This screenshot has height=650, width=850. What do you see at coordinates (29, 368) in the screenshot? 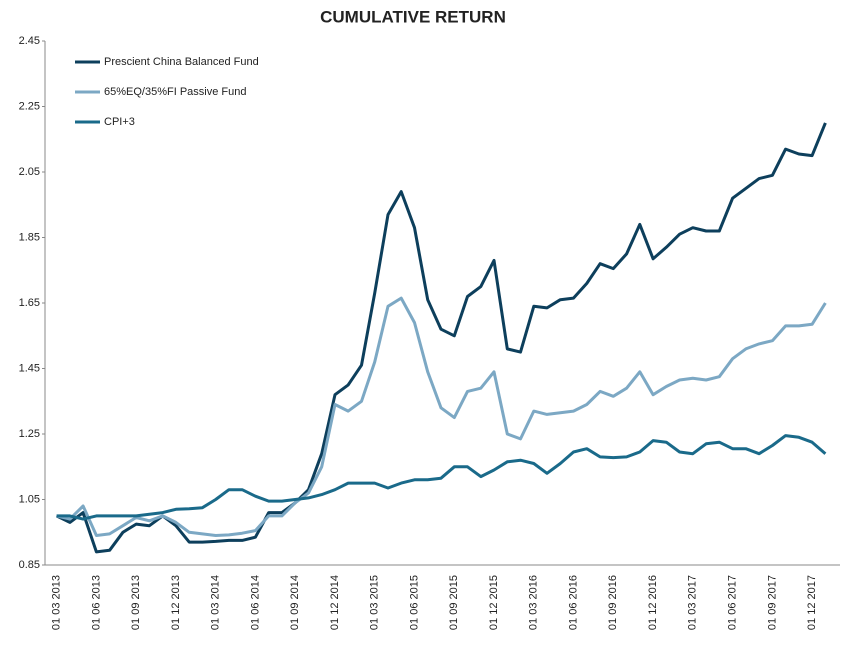
I see `y-tick-label: 1.45` at bounding box center [29, 368].